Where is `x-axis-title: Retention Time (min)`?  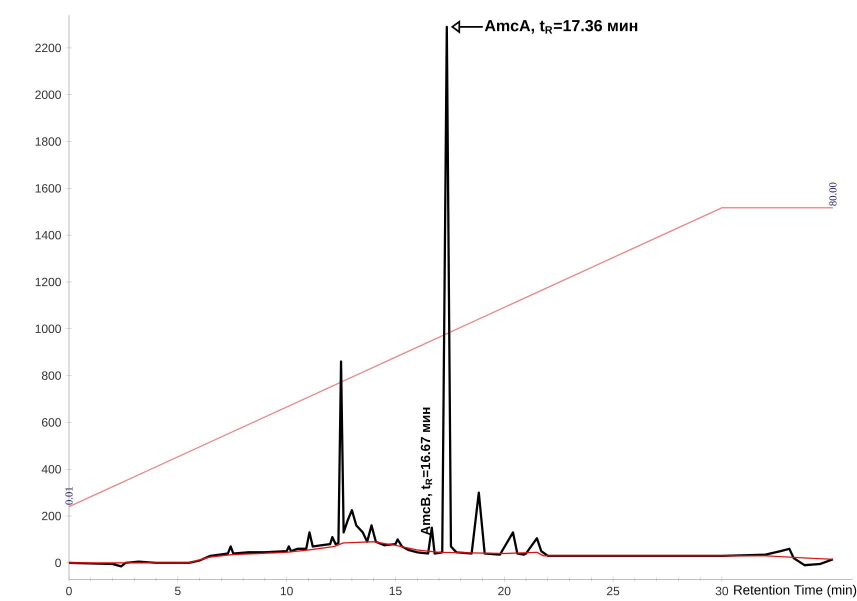 x-axis-title: Retention Time (min) is located at coordinates (795, 591).